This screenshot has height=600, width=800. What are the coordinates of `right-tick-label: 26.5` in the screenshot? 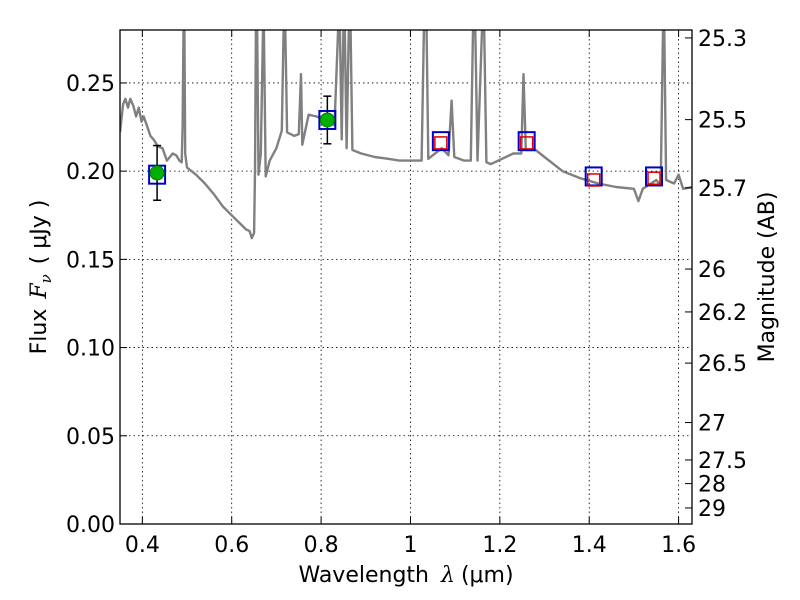 It's located at (722, 364).